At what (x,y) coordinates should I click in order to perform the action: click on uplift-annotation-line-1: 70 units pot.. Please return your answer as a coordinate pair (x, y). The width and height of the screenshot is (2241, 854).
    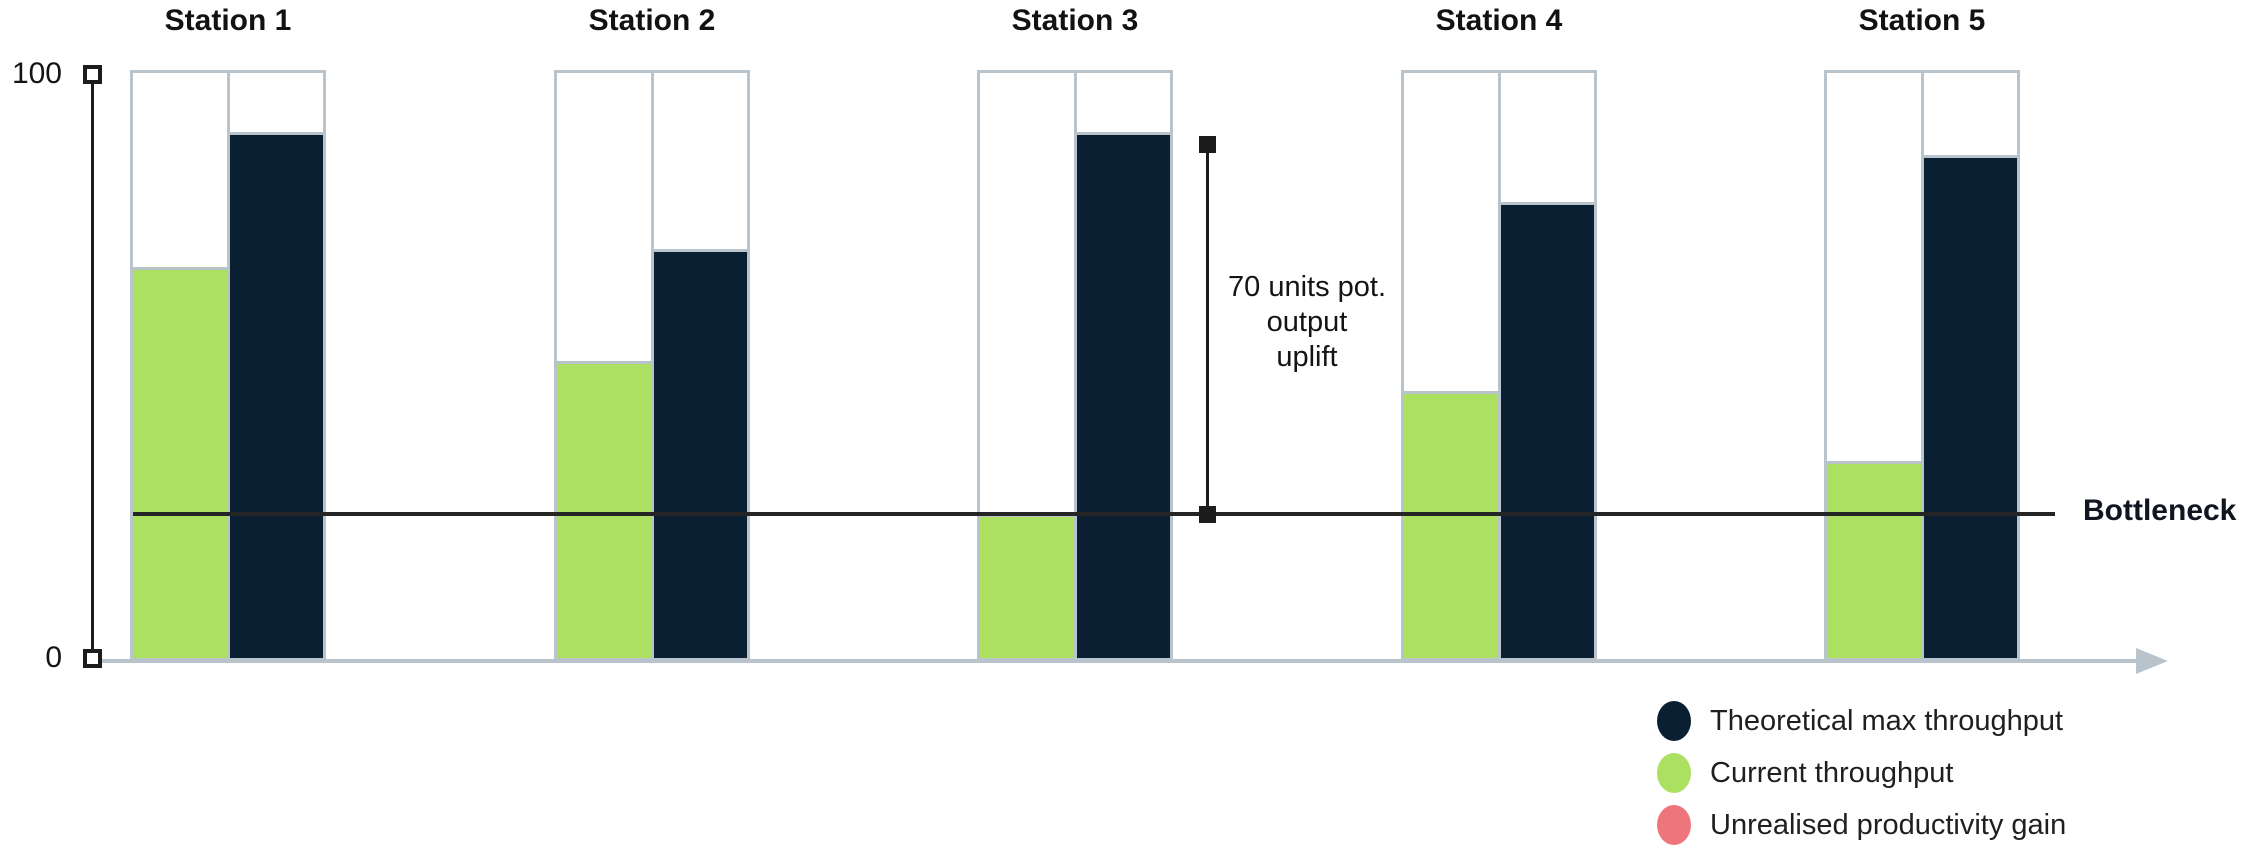
    Looking at the image, I should click on (1307, 287).